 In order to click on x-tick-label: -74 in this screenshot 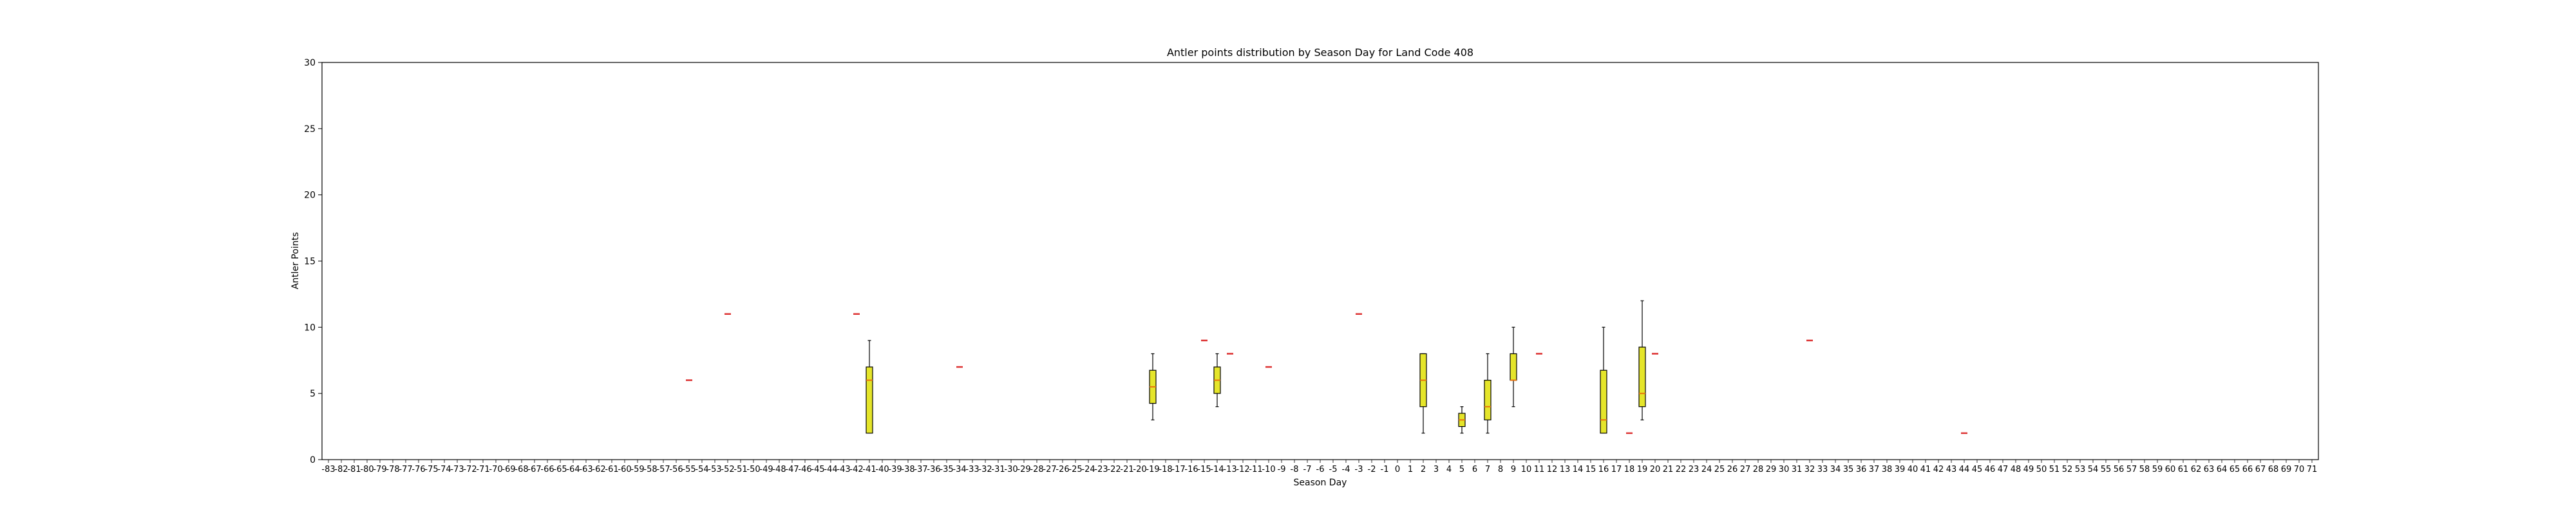, I will do `click(444, 470)`.